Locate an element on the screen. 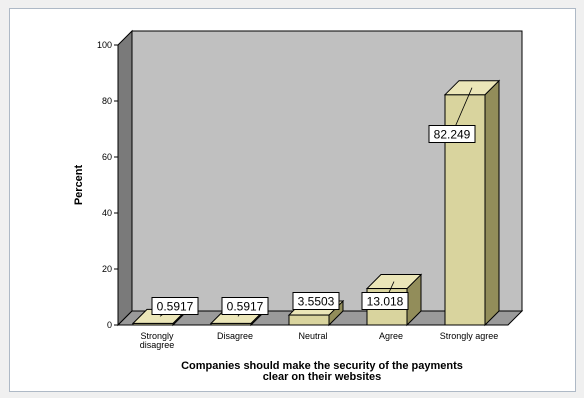 The image size is (584, 398). data-label-text: 3.5503 is located at coordinates (316, 302).